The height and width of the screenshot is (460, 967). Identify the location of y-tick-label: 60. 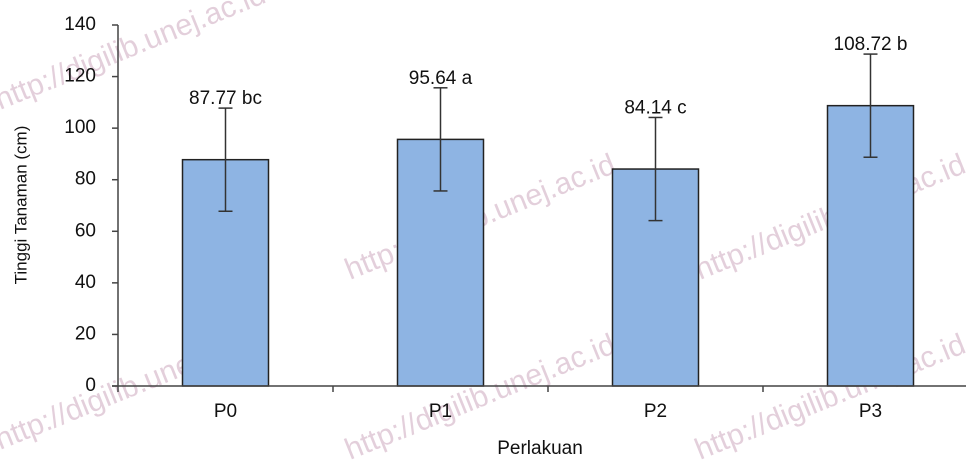
(85, 230).